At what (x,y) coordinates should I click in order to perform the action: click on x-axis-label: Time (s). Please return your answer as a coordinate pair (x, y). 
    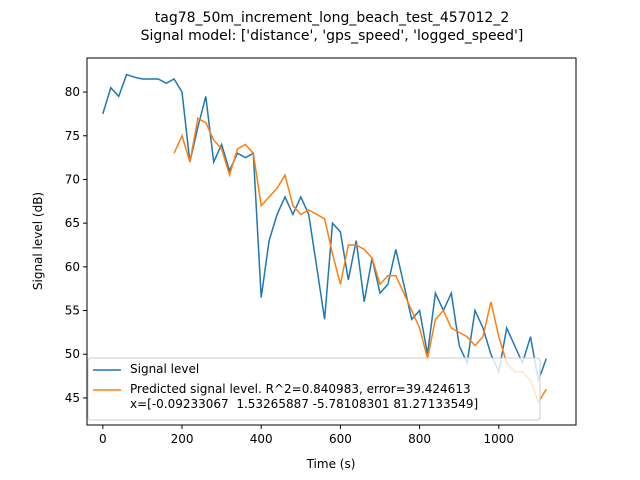
    Looking at the image, I should click on (331, 464).